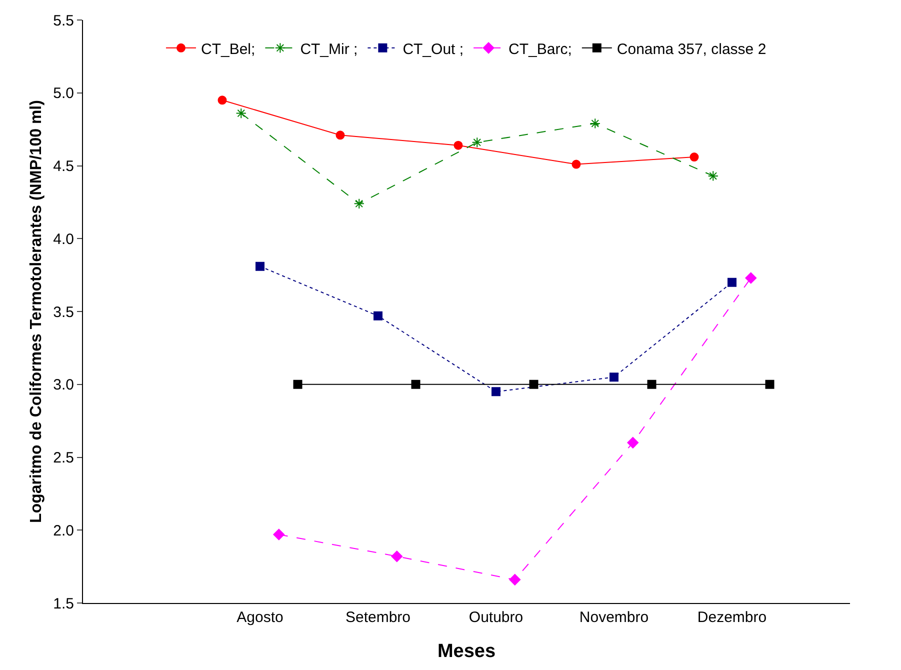 This screenshot has width=901, height=670. I want to click on x-axis-title: Meses, so click(466, 651).